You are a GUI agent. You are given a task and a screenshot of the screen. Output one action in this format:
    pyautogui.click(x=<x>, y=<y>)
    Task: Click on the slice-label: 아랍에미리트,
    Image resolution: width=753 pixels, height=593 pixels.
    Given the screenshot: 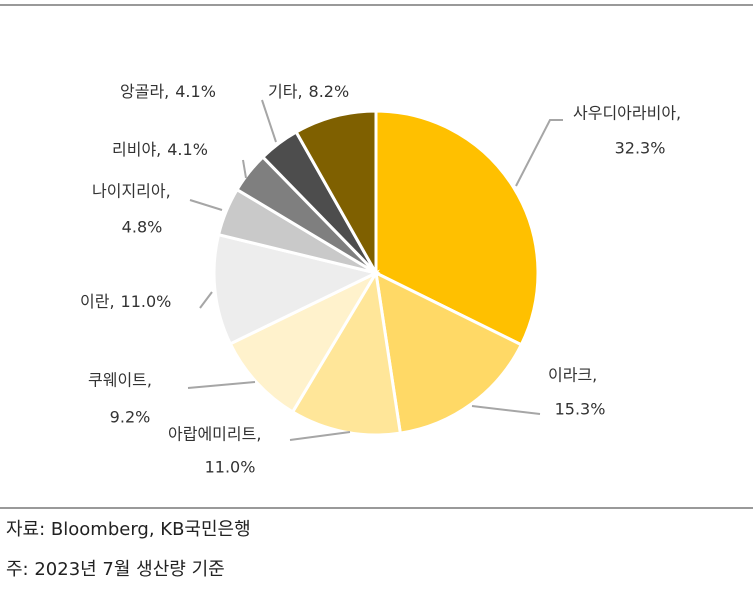 What is the action you would take?
    pyautogui.click(x=214, y=434)
    